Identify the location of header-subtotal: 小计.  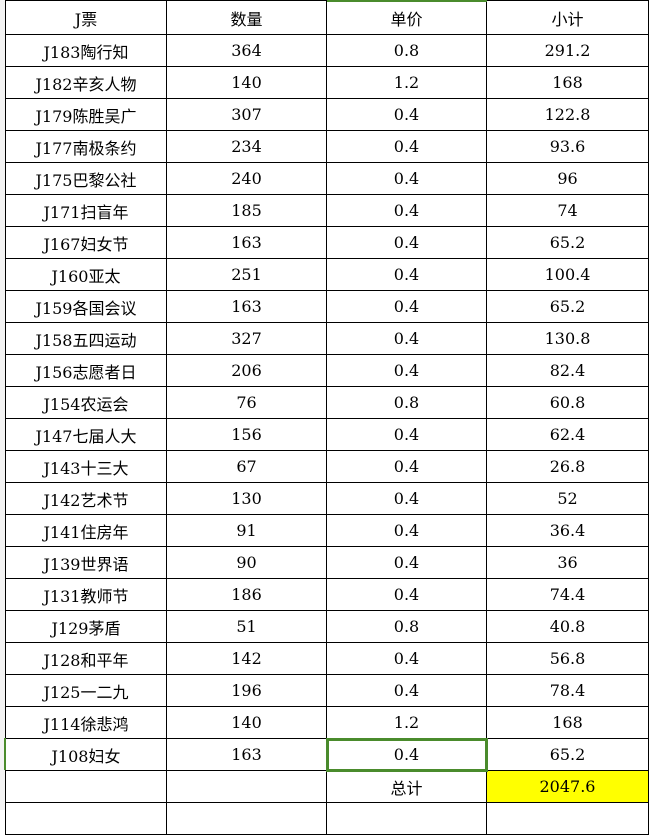
(567, 17).